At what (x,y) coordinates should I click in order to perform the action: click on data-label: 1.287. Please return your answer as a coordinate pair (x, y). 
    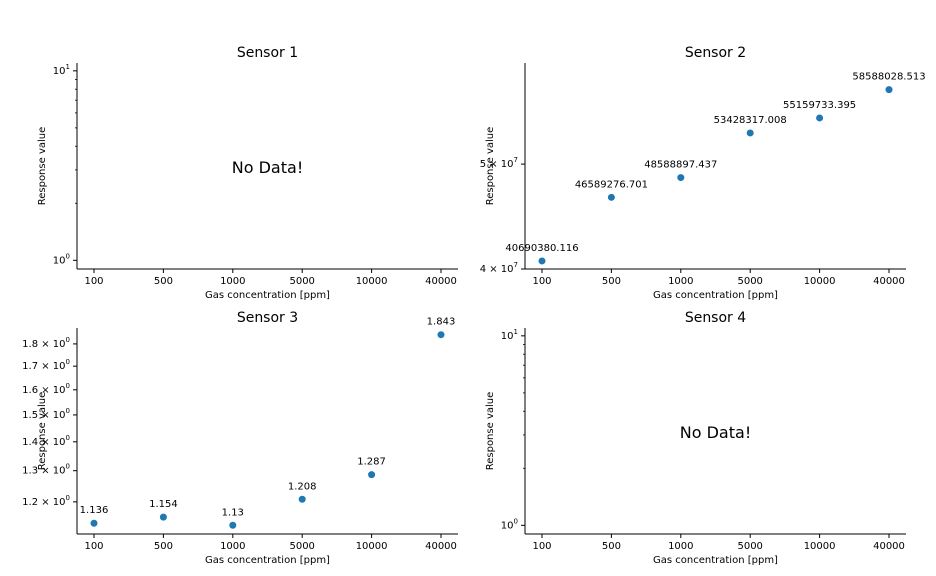
    Looking at the image, I should click on (371, 462).